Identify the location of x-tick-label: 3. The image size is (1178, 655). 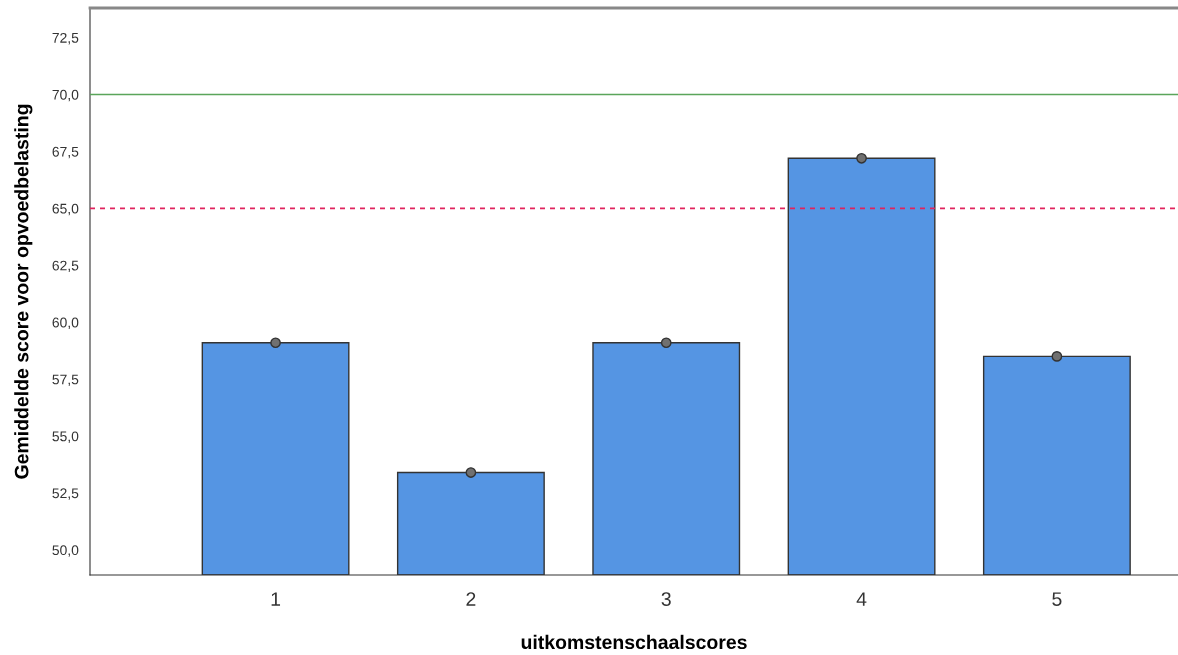
(666, 599).